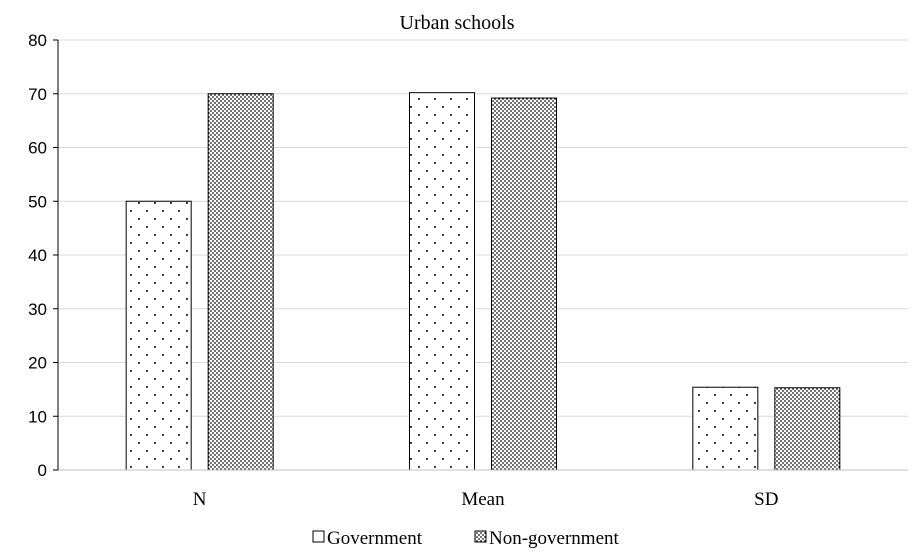 The width and height of the screenshot is (914, 552). I want to click on legend-label-government: Government, so click(375, 538).